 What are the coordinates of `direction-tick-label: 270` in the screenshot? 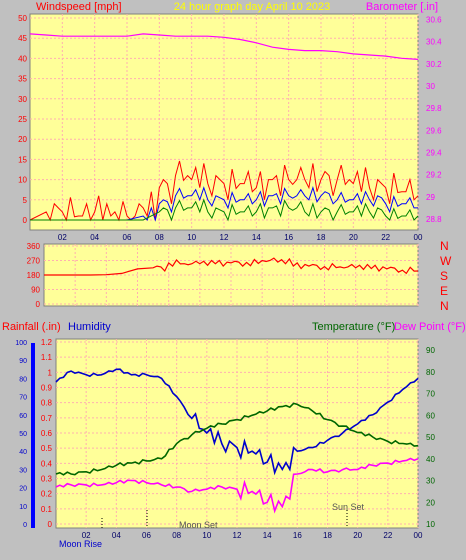 It's located at (34, 261).